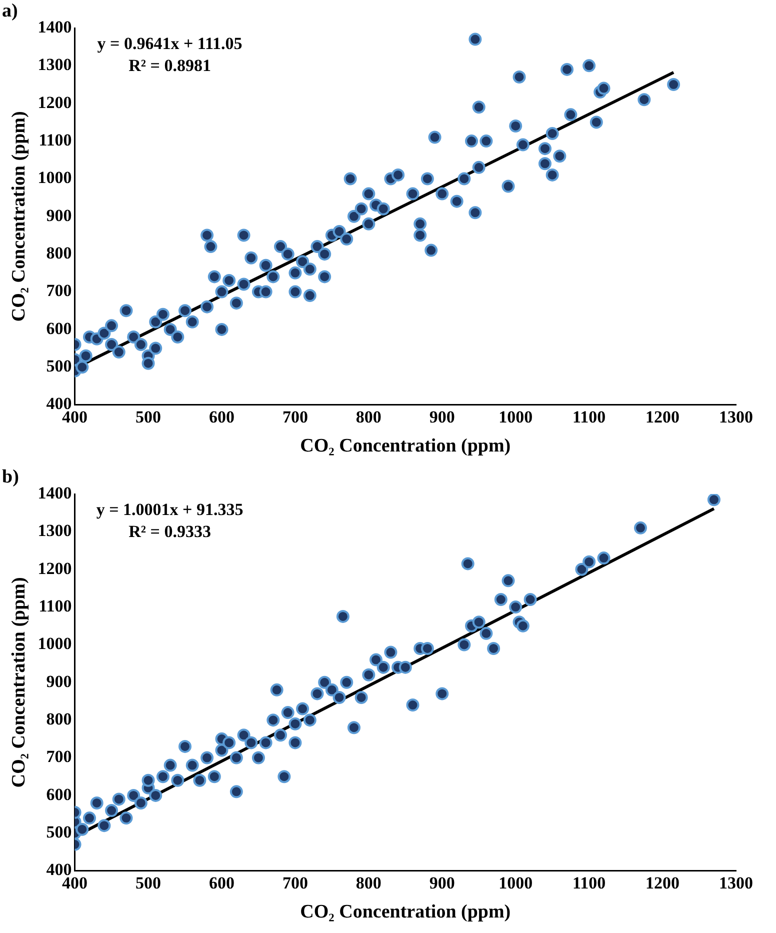 The width and height of the screenshot is (776, 933). Describe the element at coordinates (169, 531) in the screenshot. I see `annotation: R² = 0.9333` at that location.